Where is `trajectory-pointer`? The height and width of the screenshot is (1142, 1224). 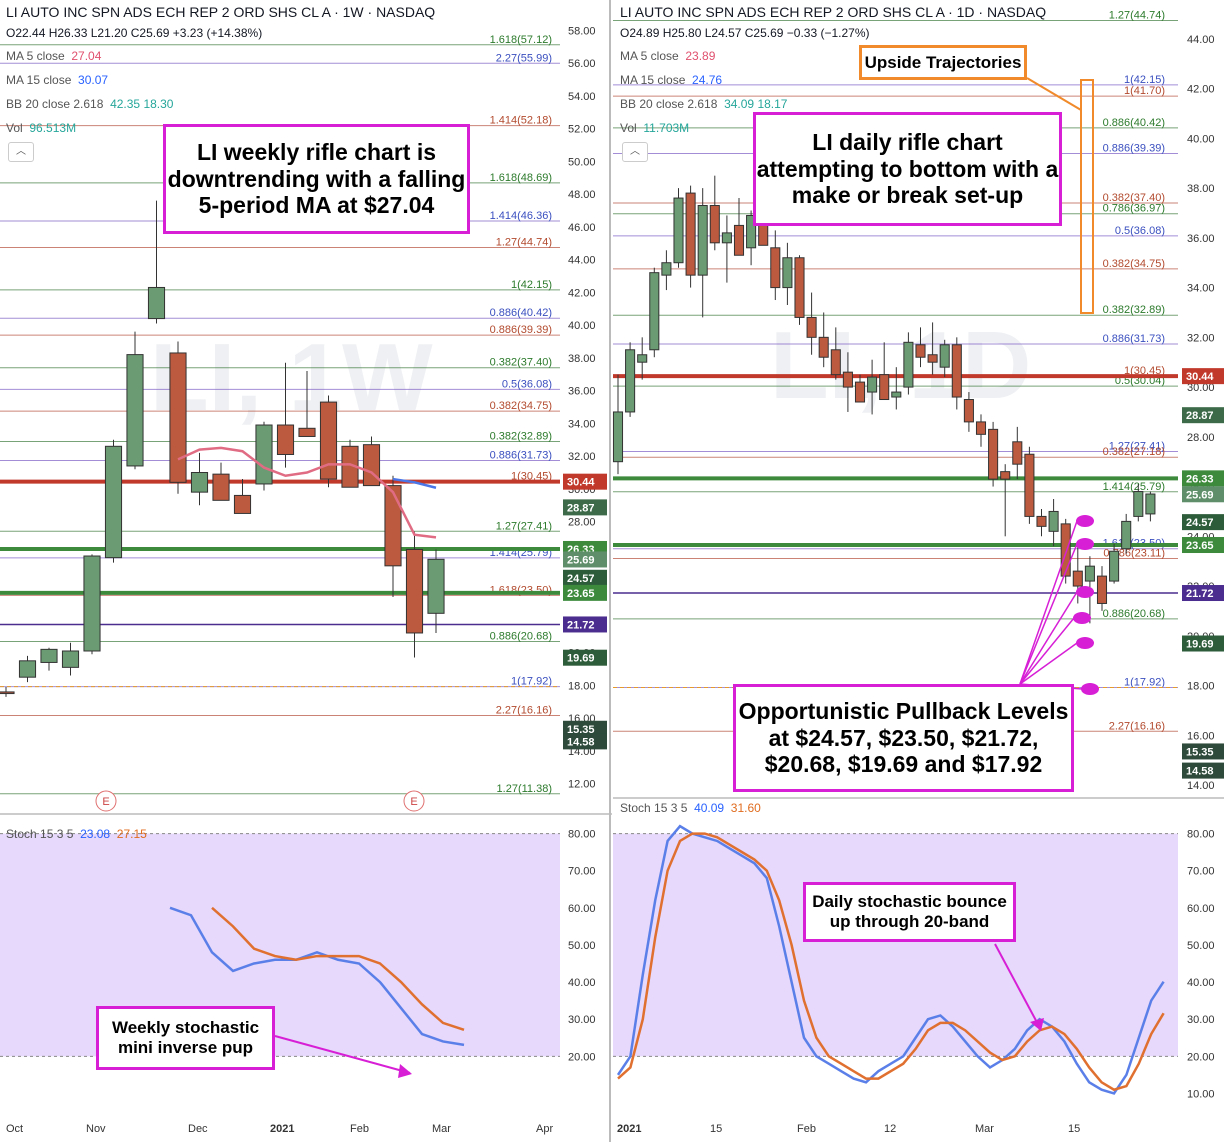 trajectory-pointer is located at coordinates (1054, 94).